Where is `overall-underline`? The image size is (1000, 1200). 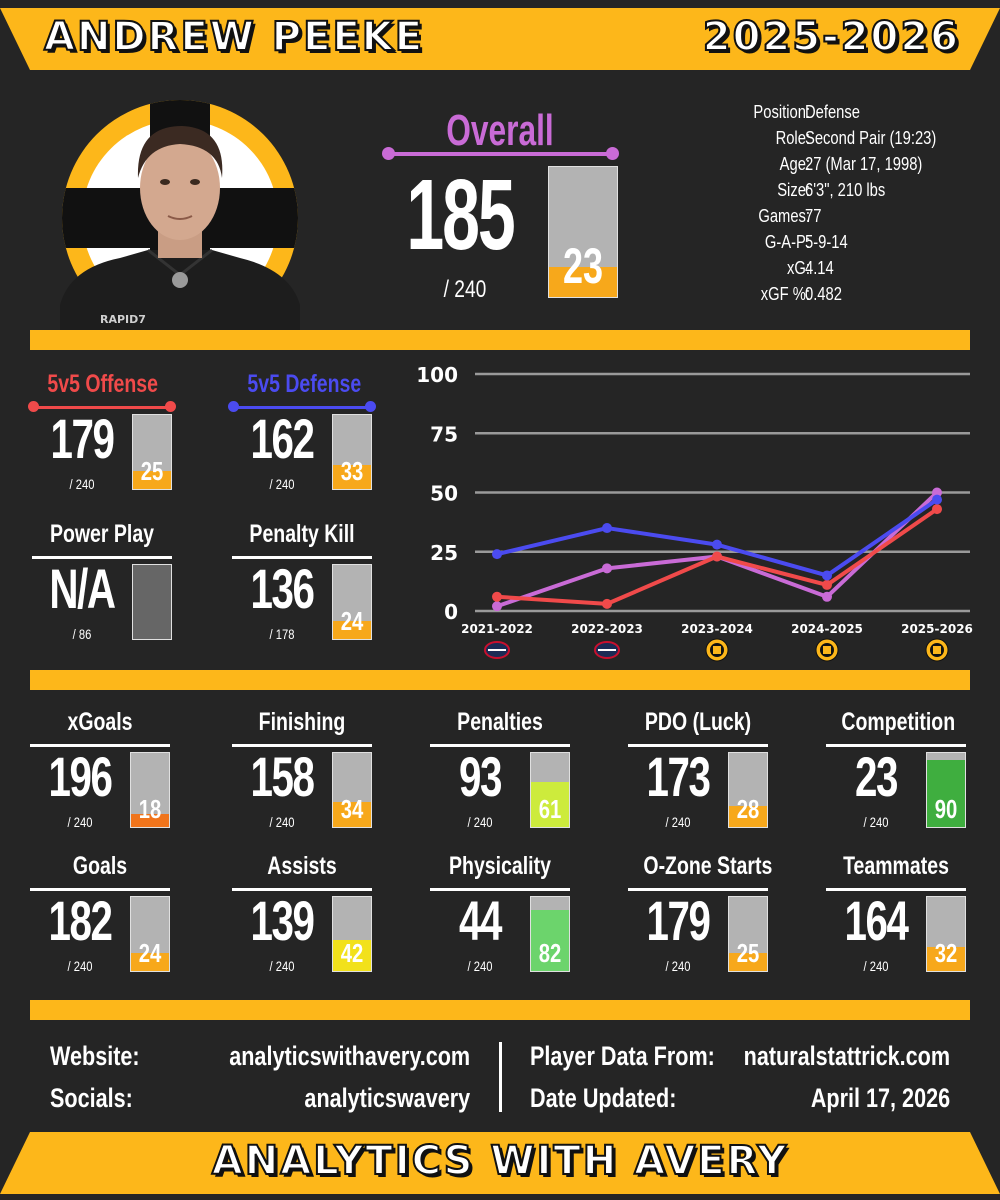 overall-underline is located at coordinates (500, 154).